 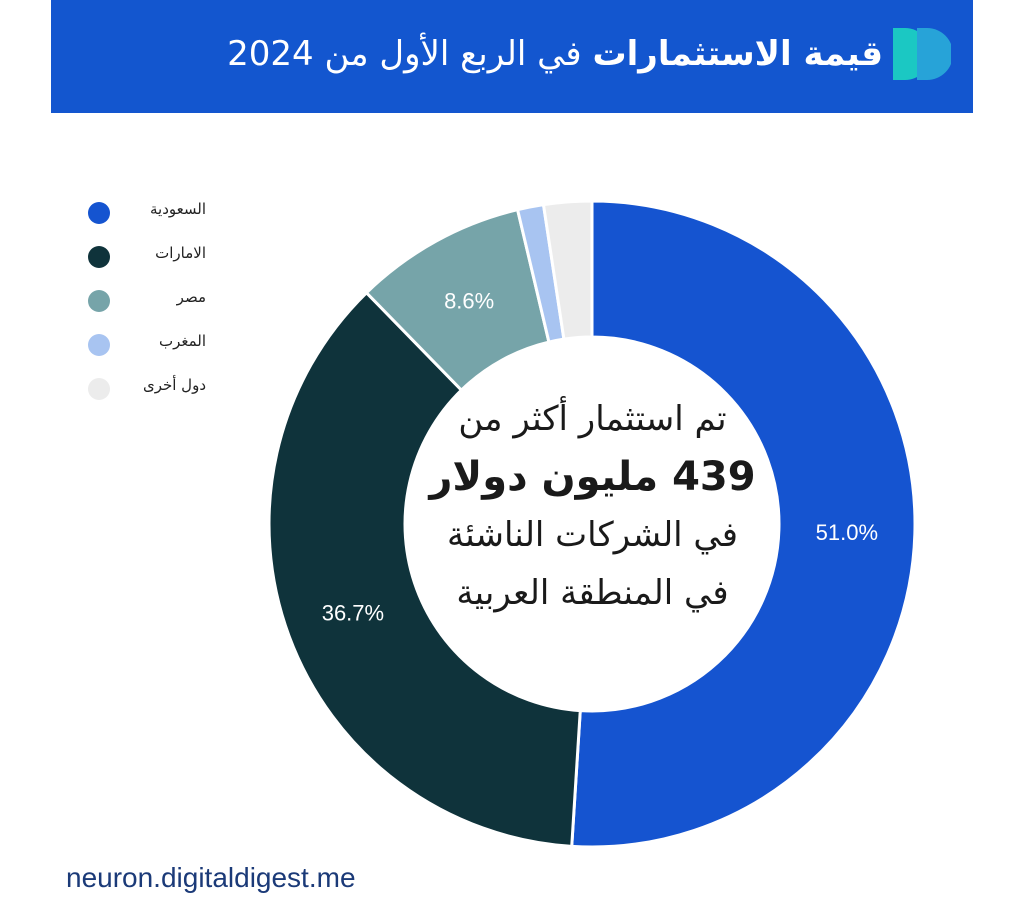 What do you see at coordinates (567, 270) in the screenshot?
I see `donut-slice` at bounding box center [567, 270].